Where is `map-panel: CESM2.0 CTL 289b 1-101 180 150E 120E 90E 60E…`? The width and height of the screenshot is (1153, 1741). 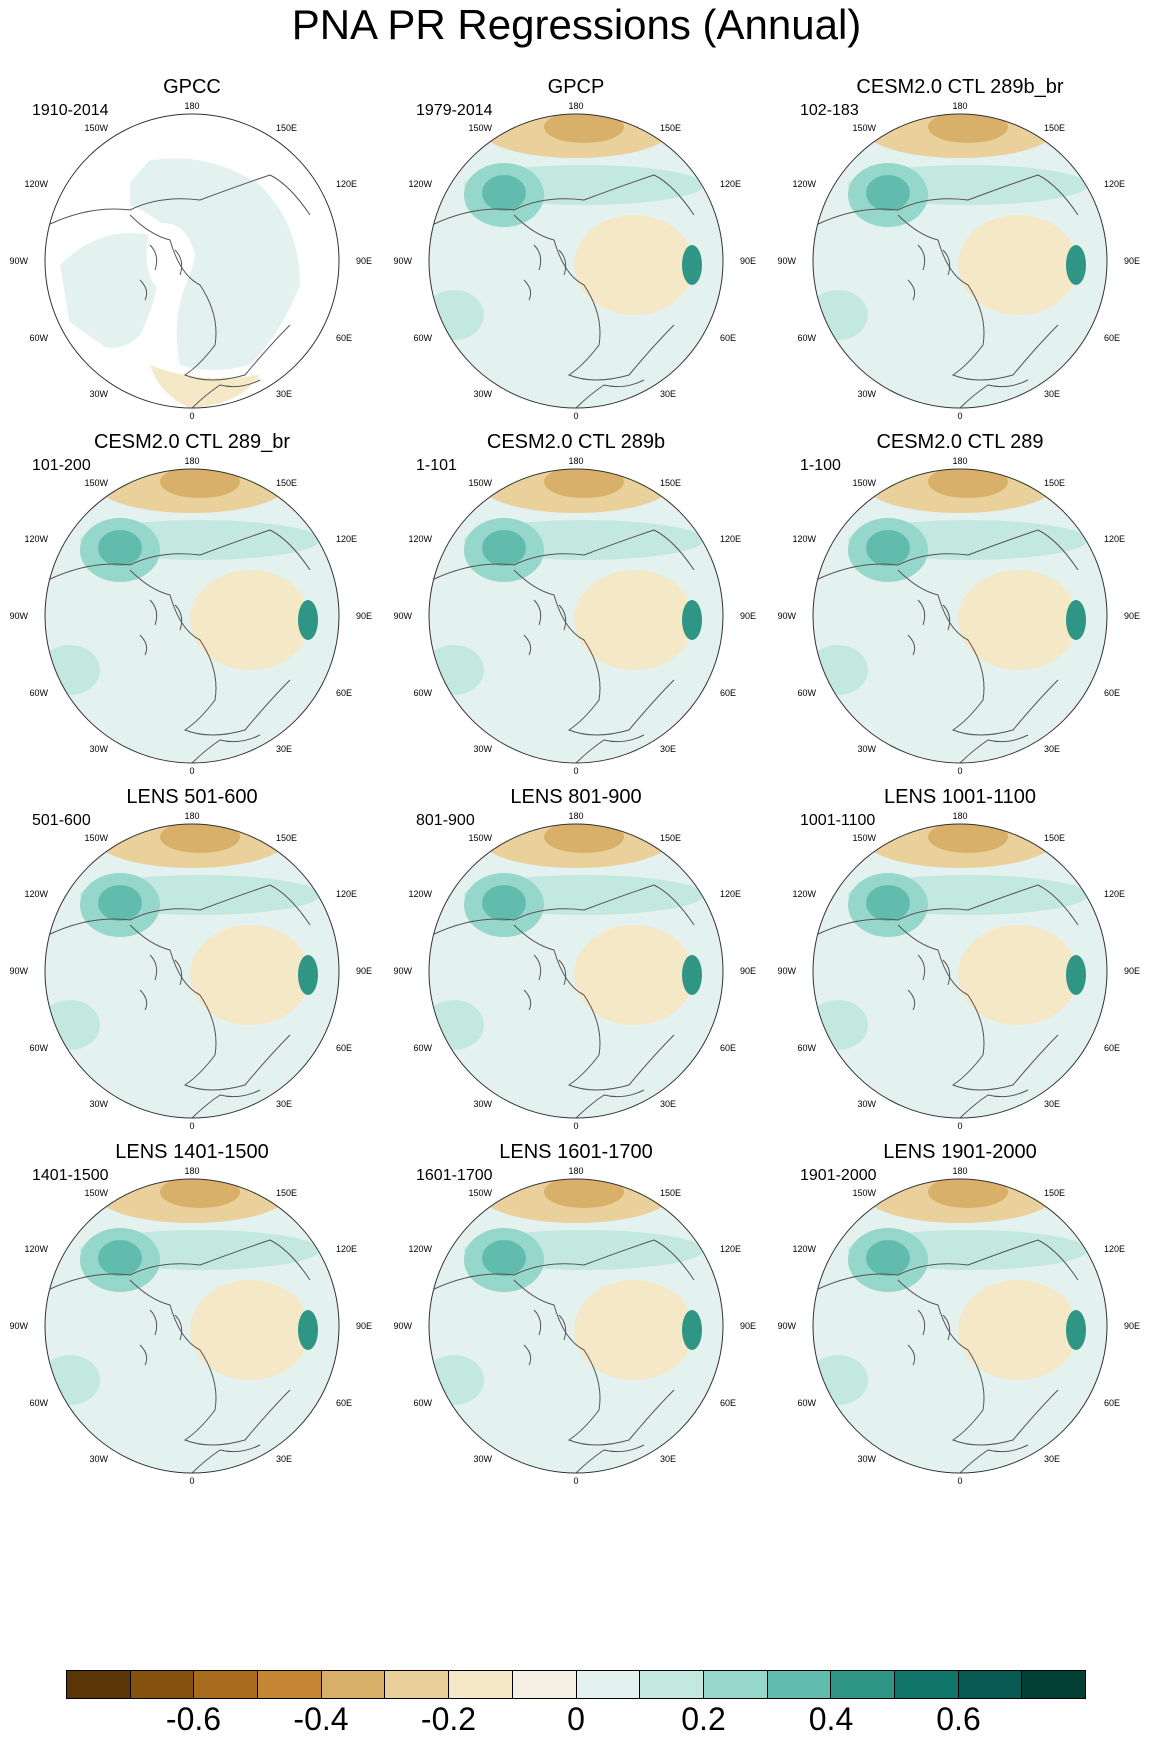 map-panel: CESM2.0 CTL 289b 1-101 180 150E 120E 90E 60E… is located at coordinates (576, 627).